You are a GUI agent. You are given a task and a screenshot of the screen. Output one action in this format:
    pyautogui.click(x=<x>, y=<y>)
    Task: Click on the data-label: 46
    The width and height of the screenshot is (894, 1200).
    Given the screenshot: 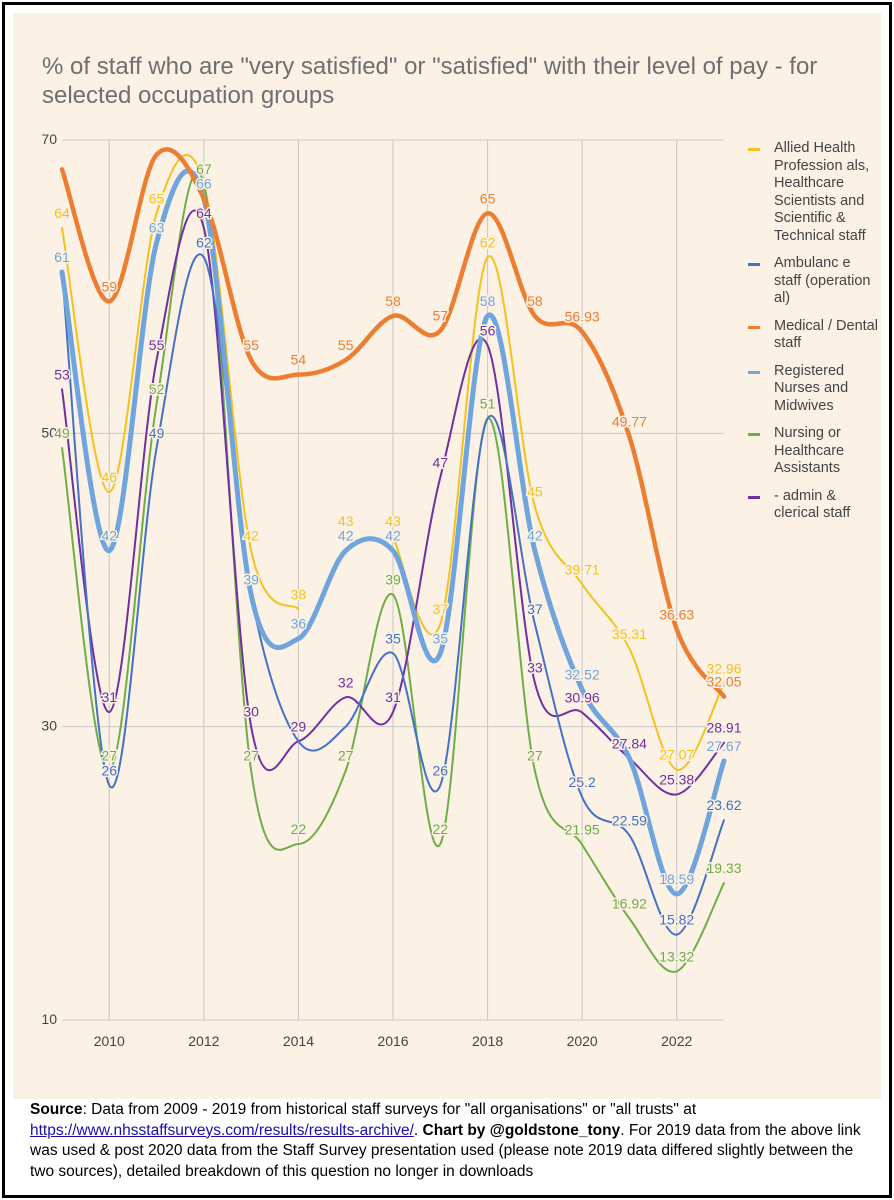 What is the action you would take?
    pyautogui.click(x=109, y=477)
    